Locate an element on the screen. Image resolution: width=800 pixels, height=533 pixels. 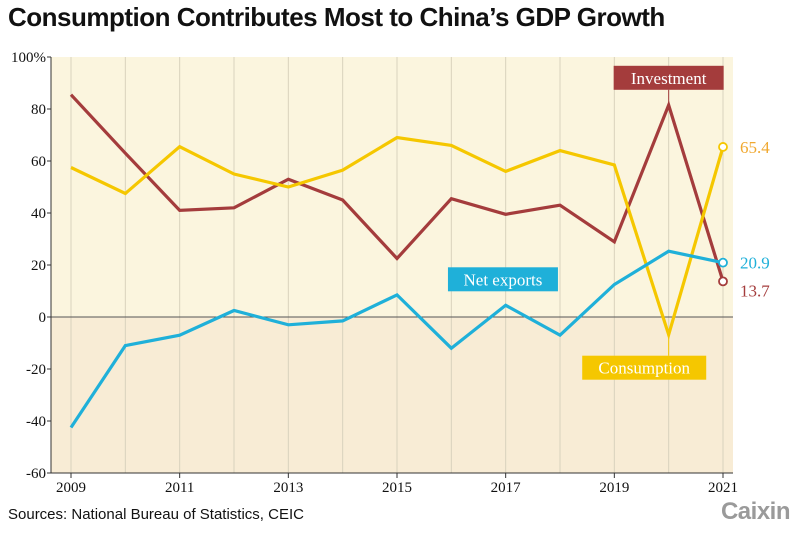
x-tick-label: 2019 is located at coordinates (614, 488).